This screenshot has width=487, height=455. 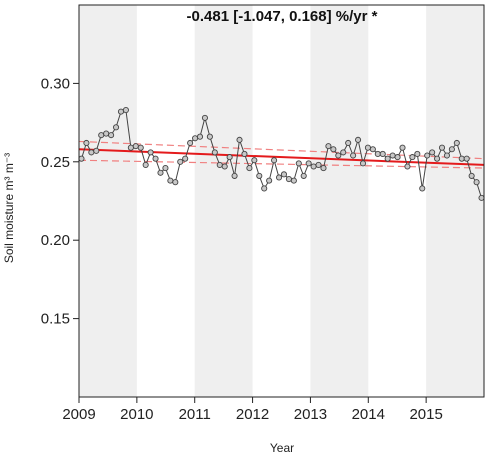 I want to click on y-tick-label: 0.20, so click(x=55, y=240).